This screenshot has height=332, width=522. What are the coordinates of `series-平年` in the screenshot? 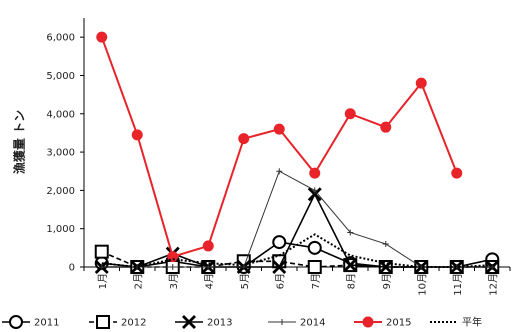 It's located at (297, 251).